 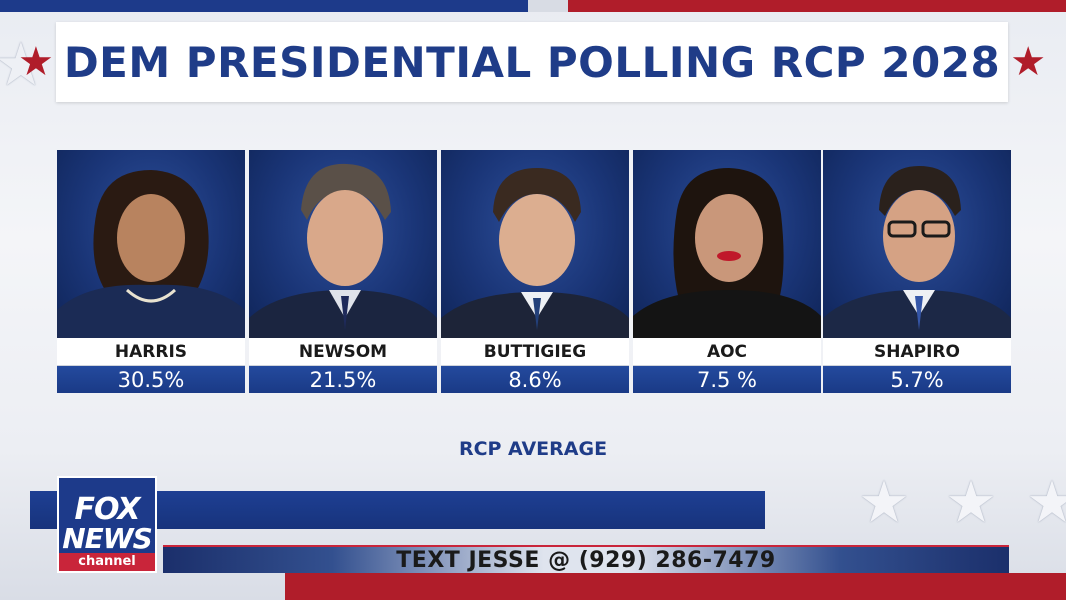 I want to click on candidate-name: SHAPIRO, so click(x=917, y=352).